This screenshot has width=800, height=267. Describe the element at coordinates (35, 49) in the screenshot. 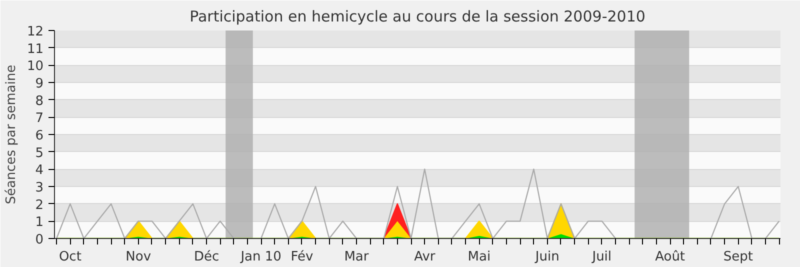

I see `y-tick-label: 11` at that location.